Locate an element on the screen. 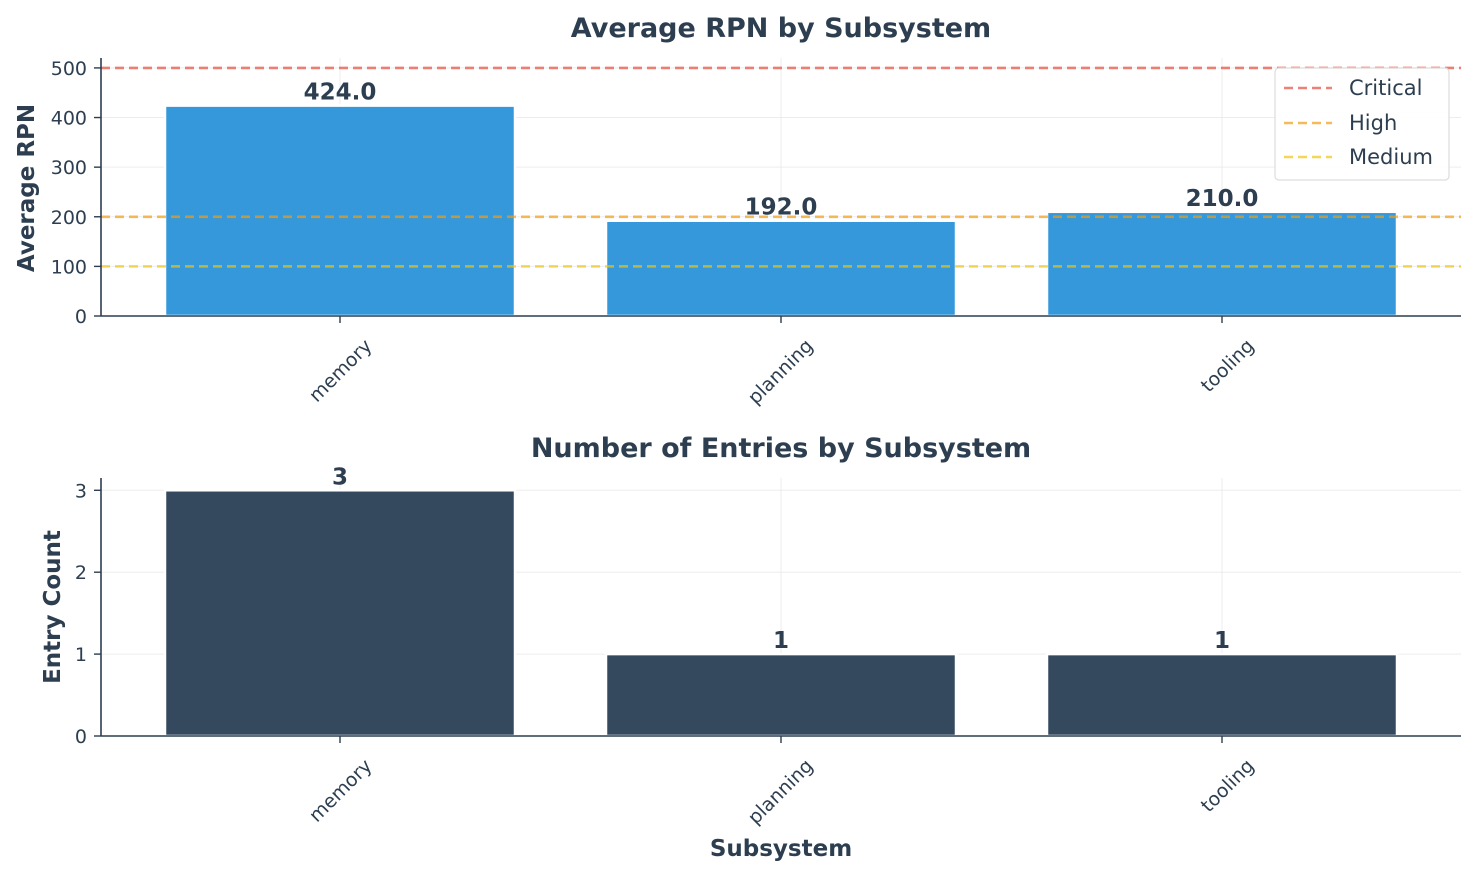 This screenshot has height=876, width=1476. entries-data-labels: 3 1 1 is located at coordinates (781, 559).